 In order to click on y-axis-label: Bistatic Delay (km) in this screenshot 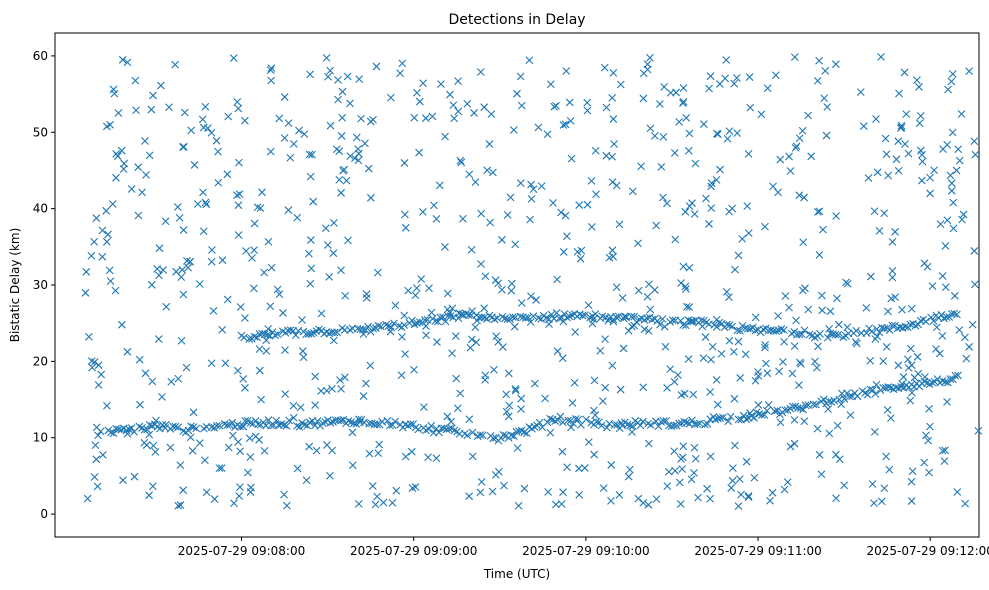, I will do `click(15, 285)`.